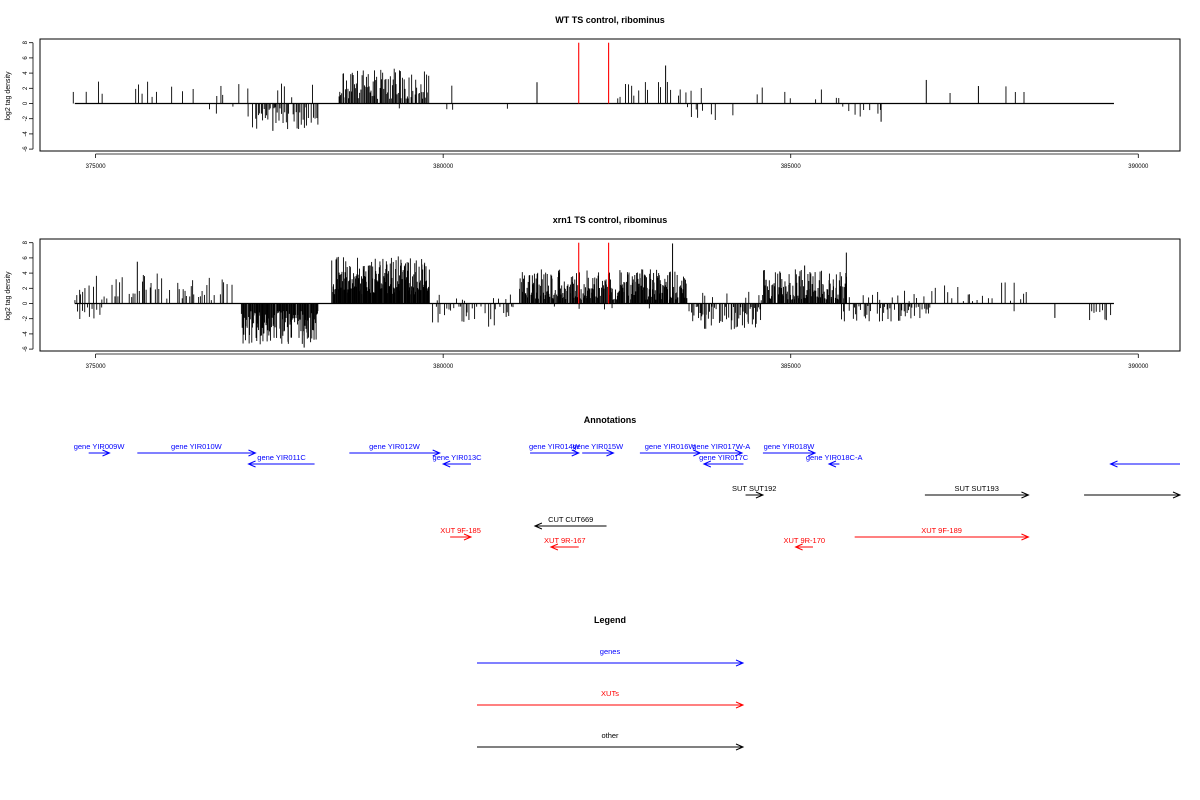  I want to click on legend-gene-arrow-head, so click(740, 663).